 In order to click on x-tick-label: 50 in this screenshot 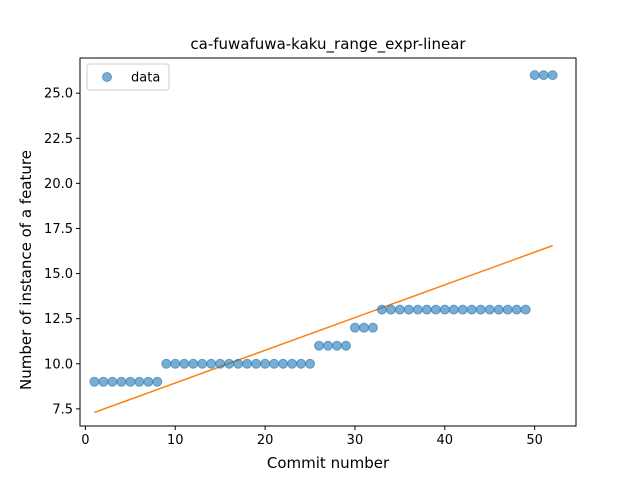, I will do `click(534, 440)`.